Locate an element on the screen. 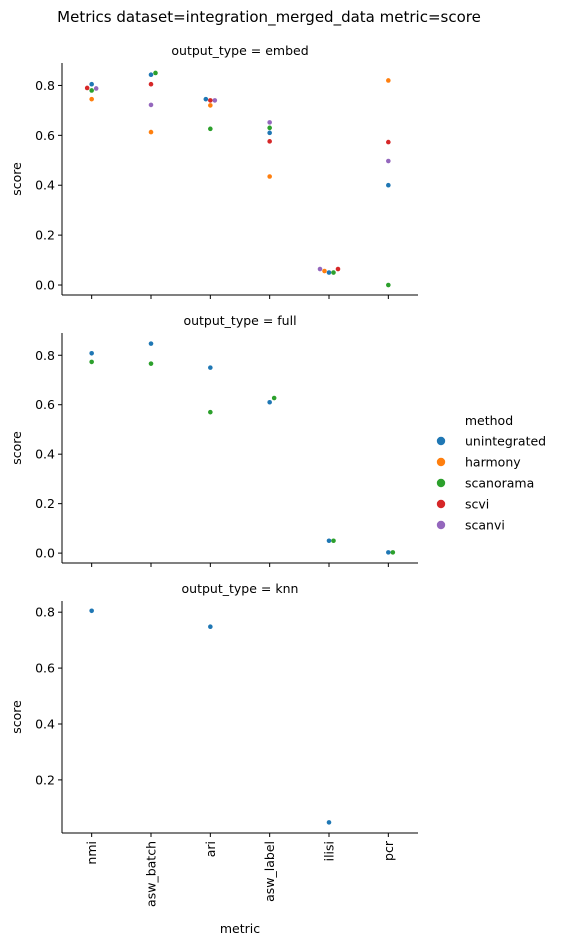 This screenshot has height=946, width=567. x-tick-label: asw_label is located at coordinates (269, 871).